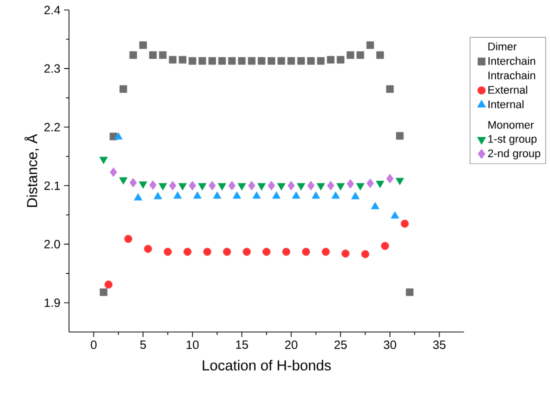  What do you see at coordinates (511, 125) in the screenshot?
I see `text: Monomer` at bounding box center [511, 125].